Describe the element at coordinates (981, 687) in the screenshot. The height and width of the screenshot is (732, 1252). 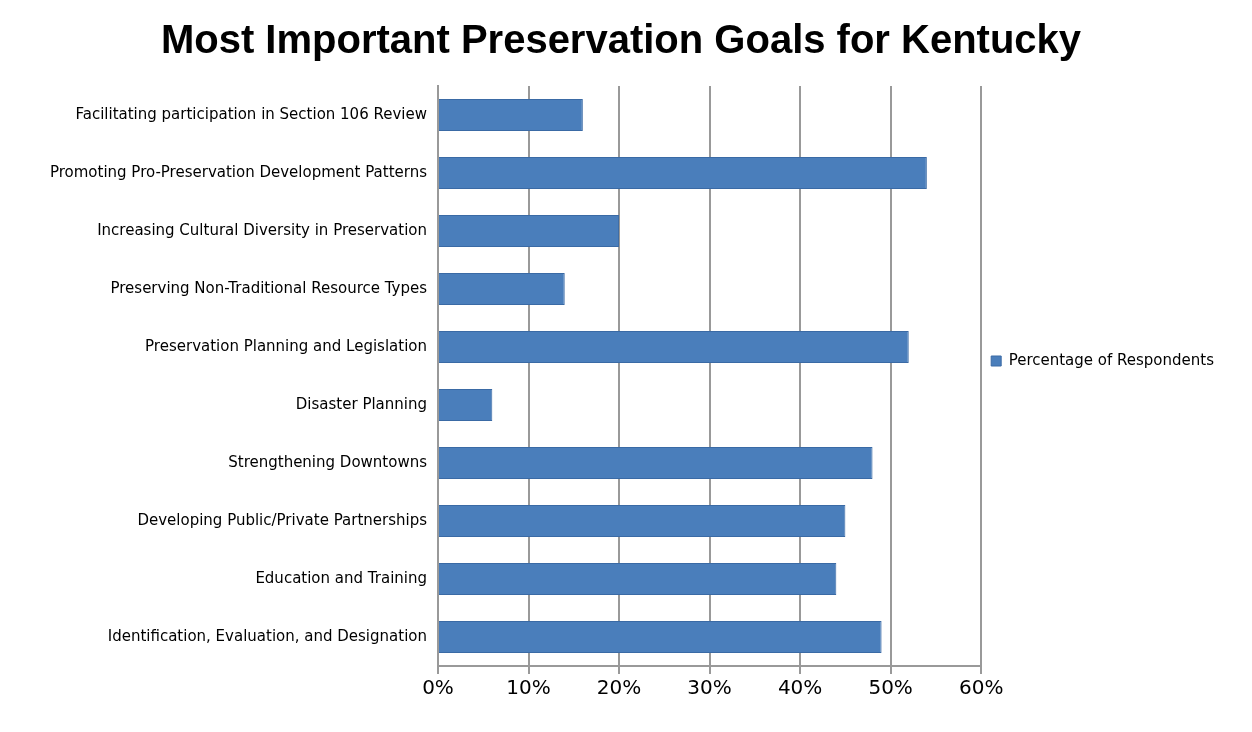
I see `x-tick-label: 60%` at that location.